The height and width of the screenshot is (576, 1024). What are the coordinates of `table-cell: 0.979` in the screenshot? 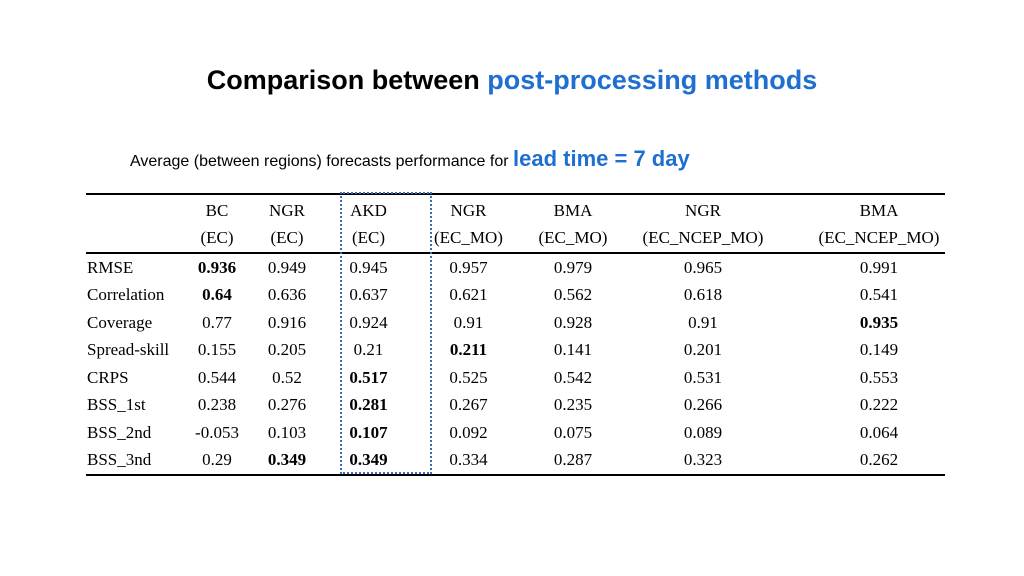 It's located at (573, 267).